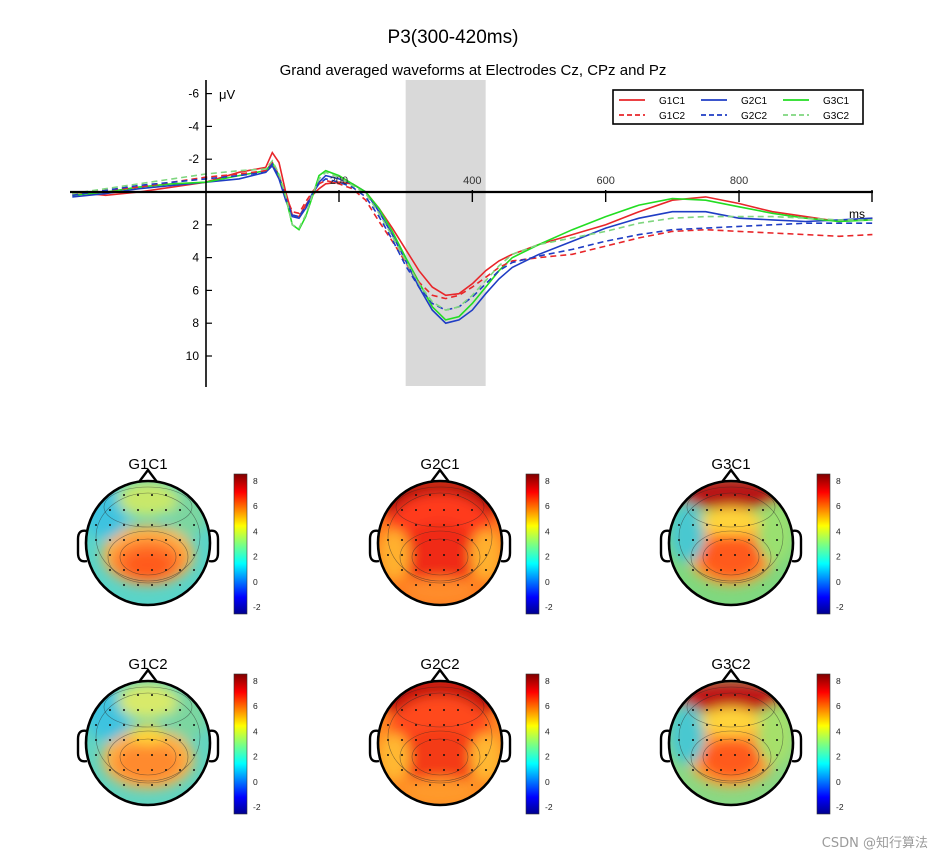 Image resolution: width=934 pixels, height=857 pixels. Describe the element at coordinates (836, 101) in the screenshot. I see `legend-label-g3c1: G3C1` at that location.